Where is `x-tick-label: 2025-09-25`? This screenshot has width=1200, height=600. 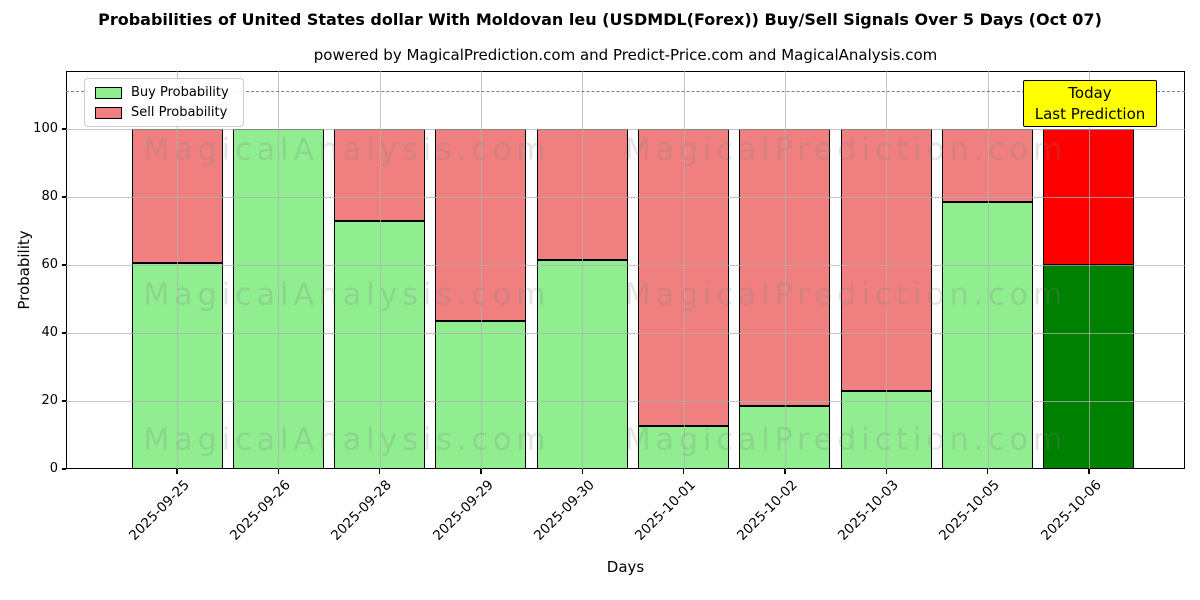 x-tick-label: 2025-09-25 is located at coordinates (159, 510).